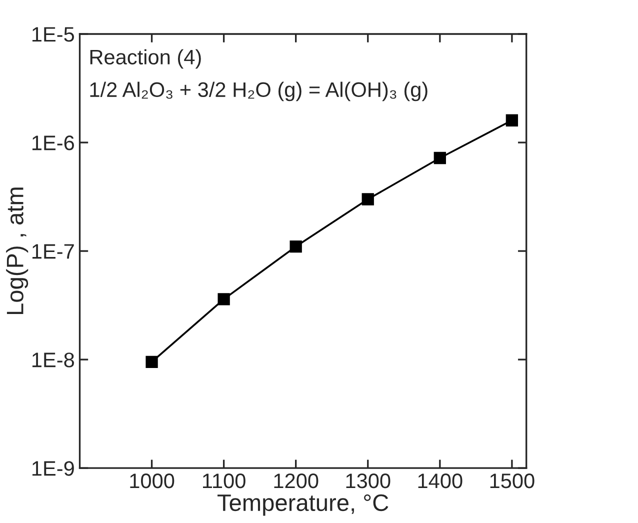  What do you see at coordinates (152, 480) in the screenshot?
I see `x-tick-label: 1000` at bounding box center [152, 480].